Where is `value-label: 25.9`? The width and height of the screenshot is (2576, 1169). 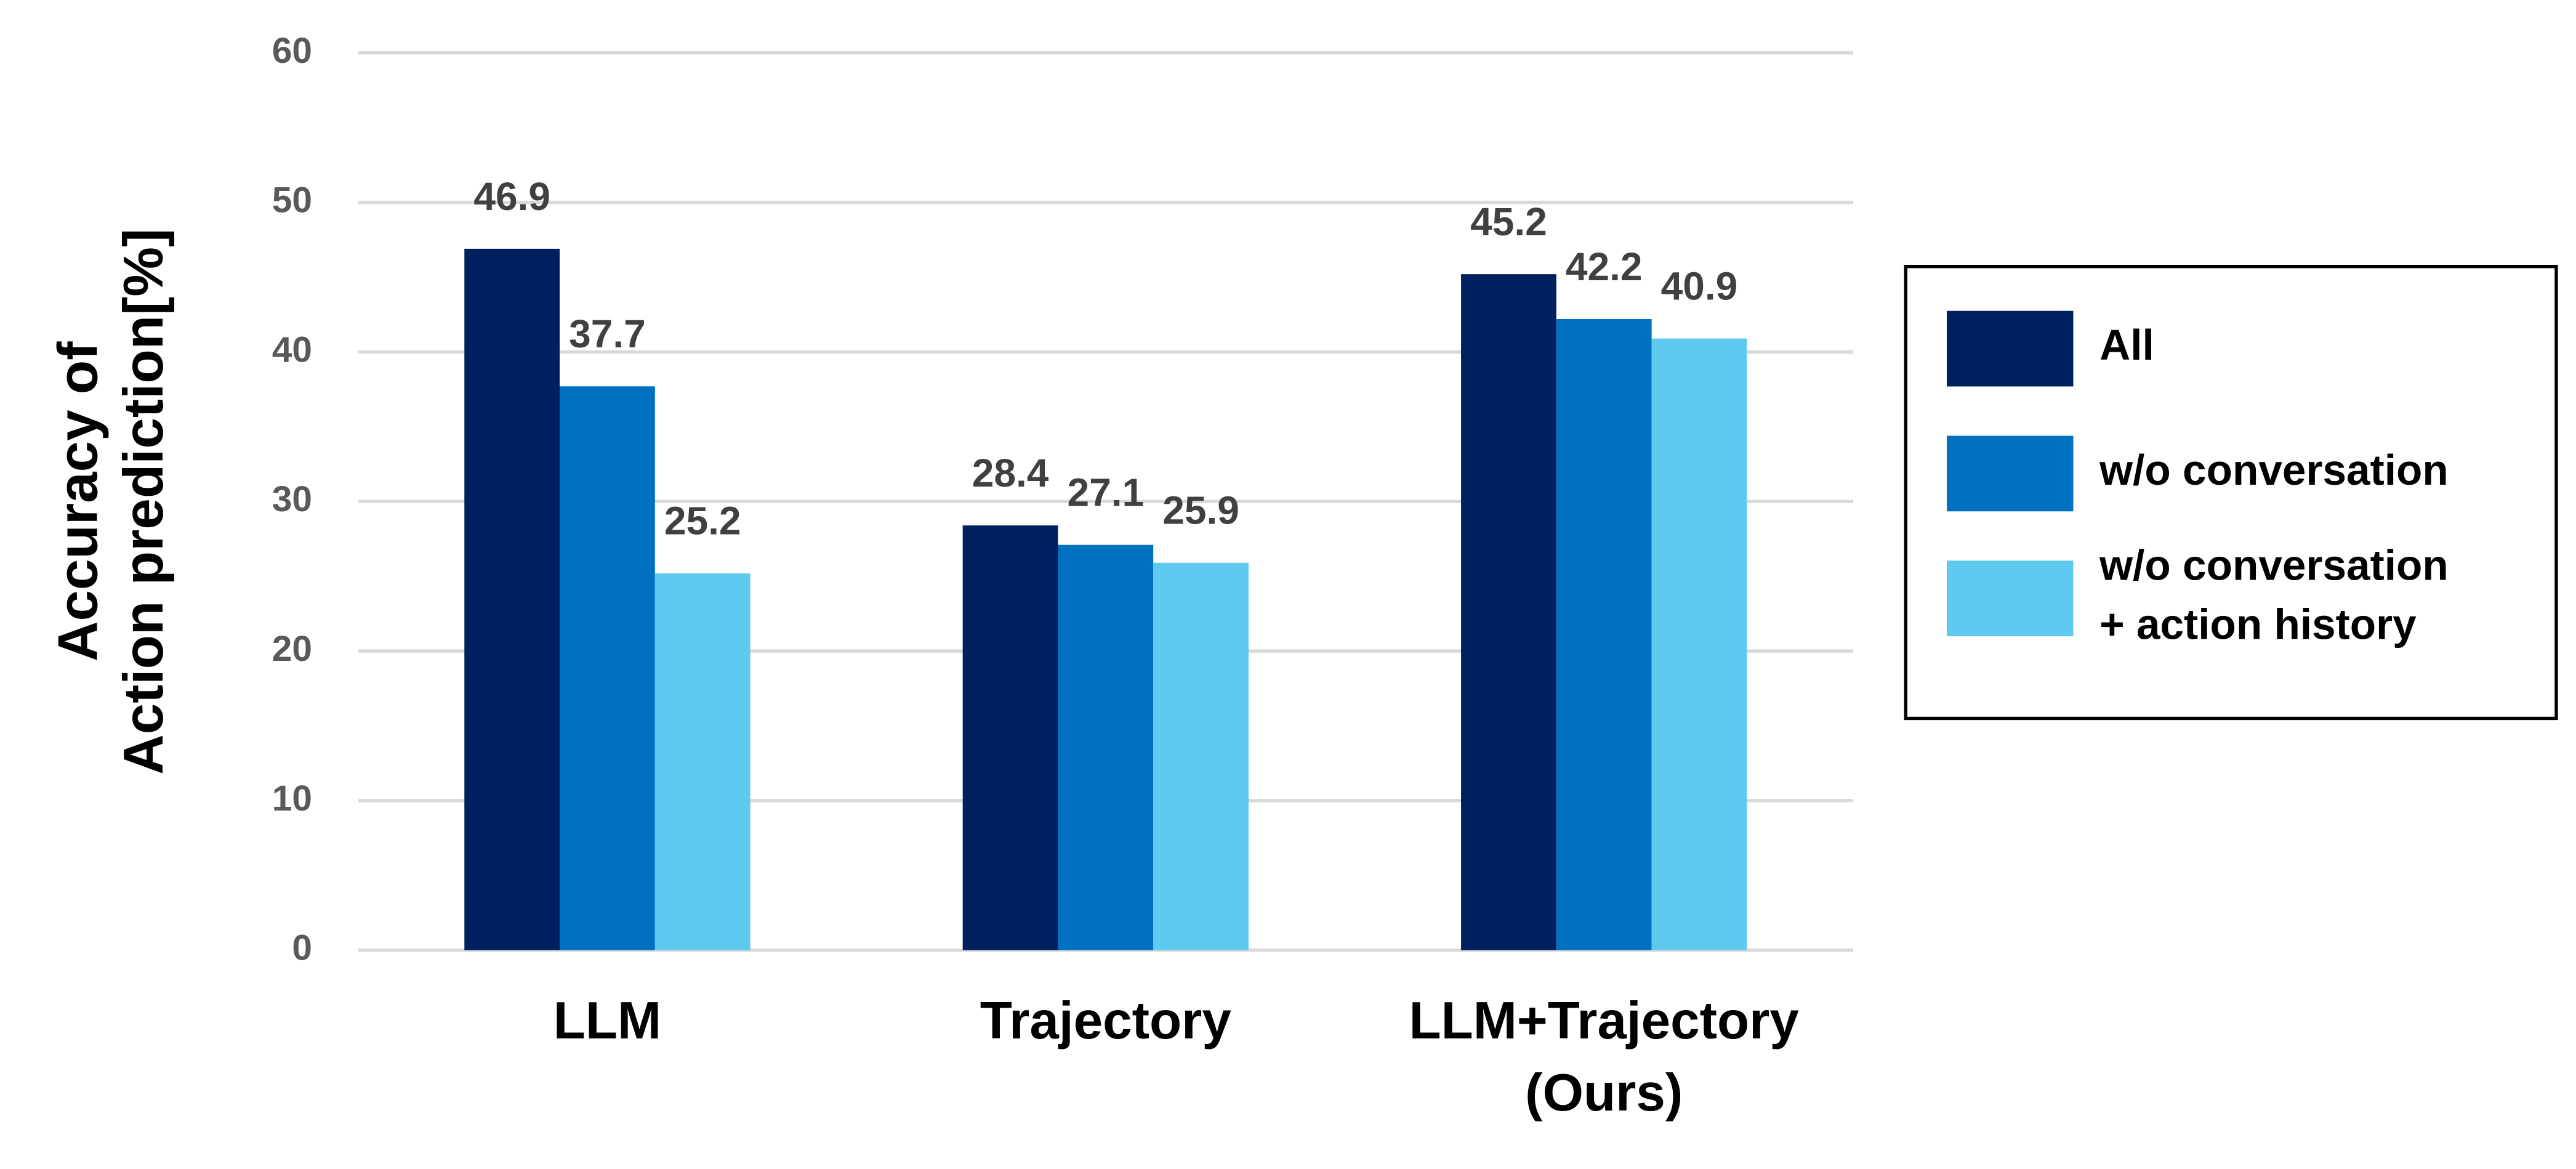
value-label: 25.9 is located at coordinates (1200, 511).